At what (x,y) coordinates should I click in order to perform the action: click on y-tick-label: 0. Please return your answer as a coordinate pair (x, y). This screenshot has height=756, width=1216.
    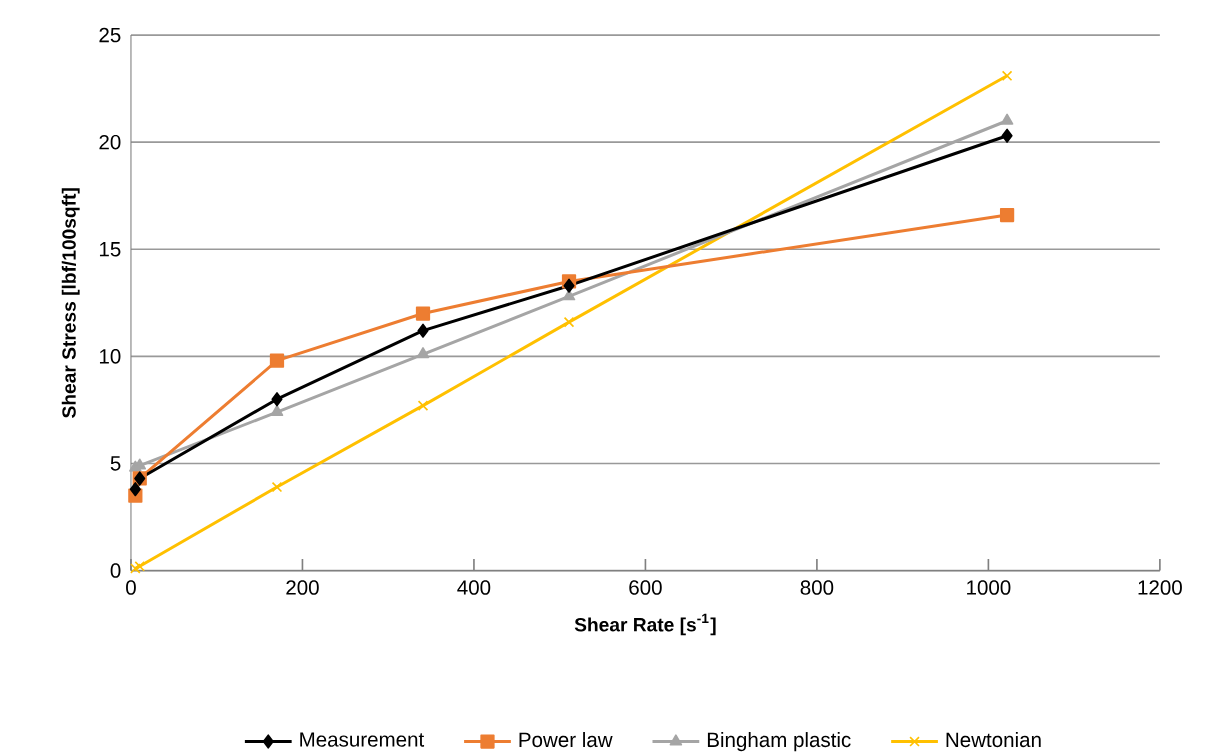
    Looking at the image, I should click on (115, 570).